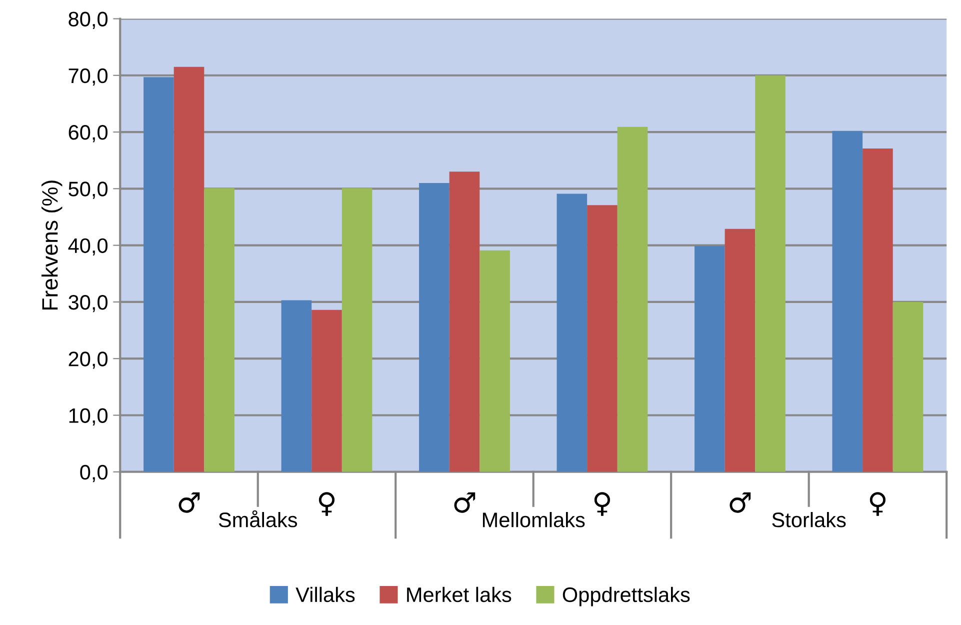 This screenshot has height=625, width=961. Describe the element at coordinates (258, 519) in the screenshot. I see `text: Smålaks` at that location.